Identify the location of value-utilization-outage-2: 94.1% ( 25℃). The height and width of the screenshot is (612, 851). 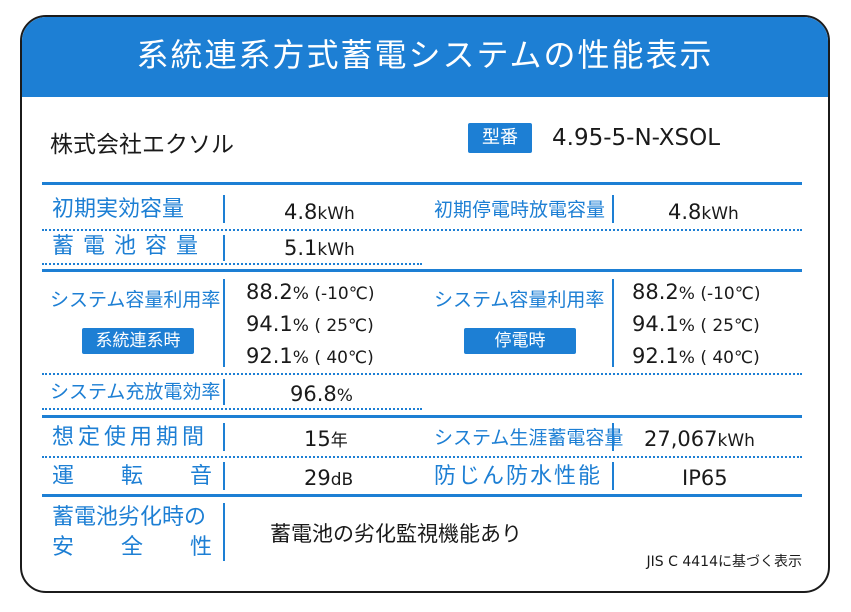
(696, 324).